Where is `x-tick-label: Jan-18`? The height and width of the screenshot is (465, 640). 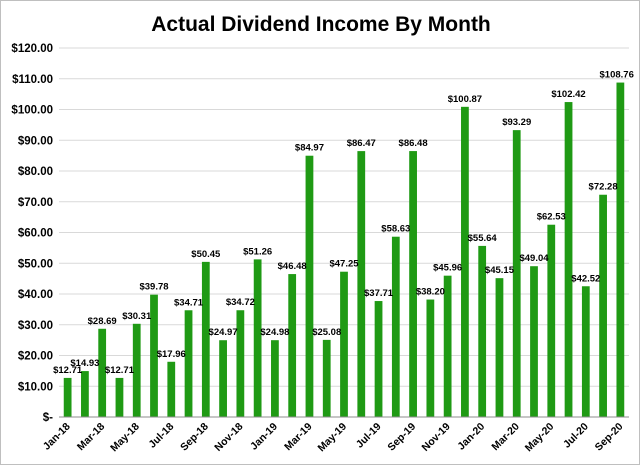 x-tick-label: Jan-18 is located at coordinates (57, 437).